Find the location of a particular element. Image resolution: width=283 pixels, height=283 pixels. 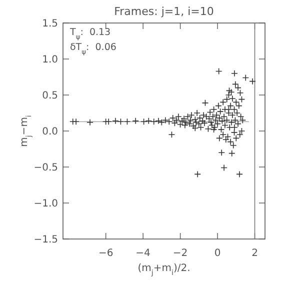

x-tick-label: −2 is located at coordinates (180, 253).